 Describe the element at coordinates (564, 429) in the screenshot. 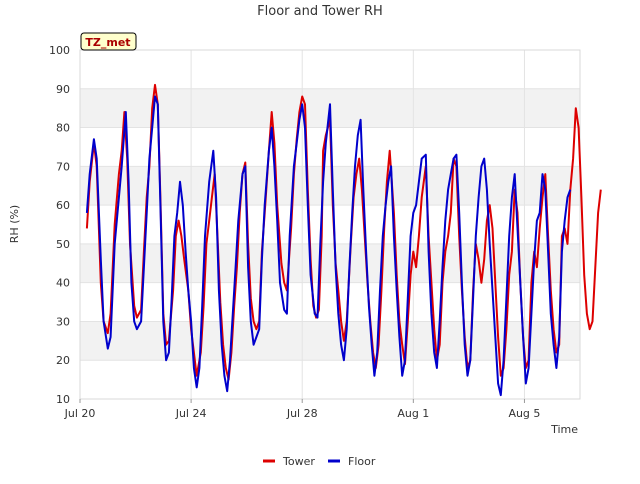

I see `x-axis-label: Time` at that location.